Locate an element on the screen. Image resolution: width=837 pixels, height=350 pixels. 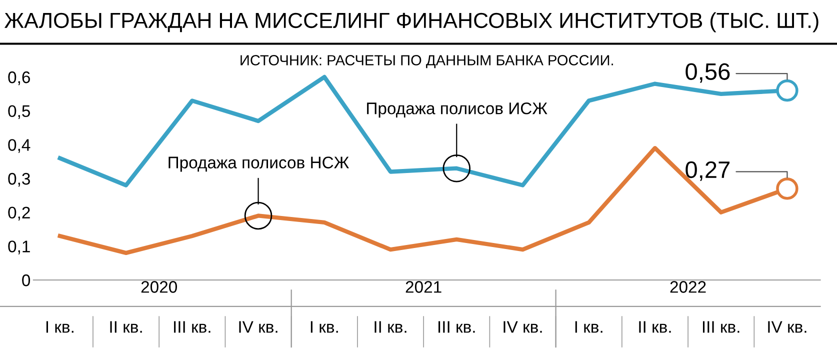
text: 2021 is located at coordinates (424, 287).